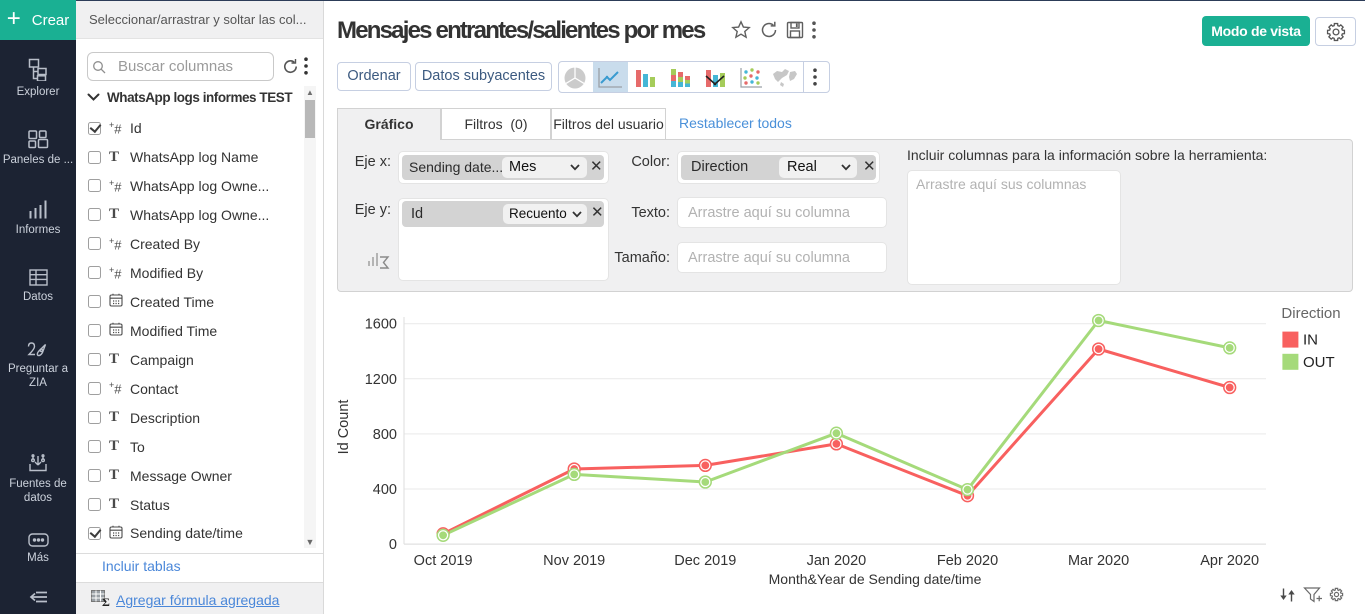 The height and width of the screenshot is (614, 1365). What do you see at coordinates (1319, 362) in the screenshot?
I see `svg-text: OUT` at bounding box center [1319, 362].